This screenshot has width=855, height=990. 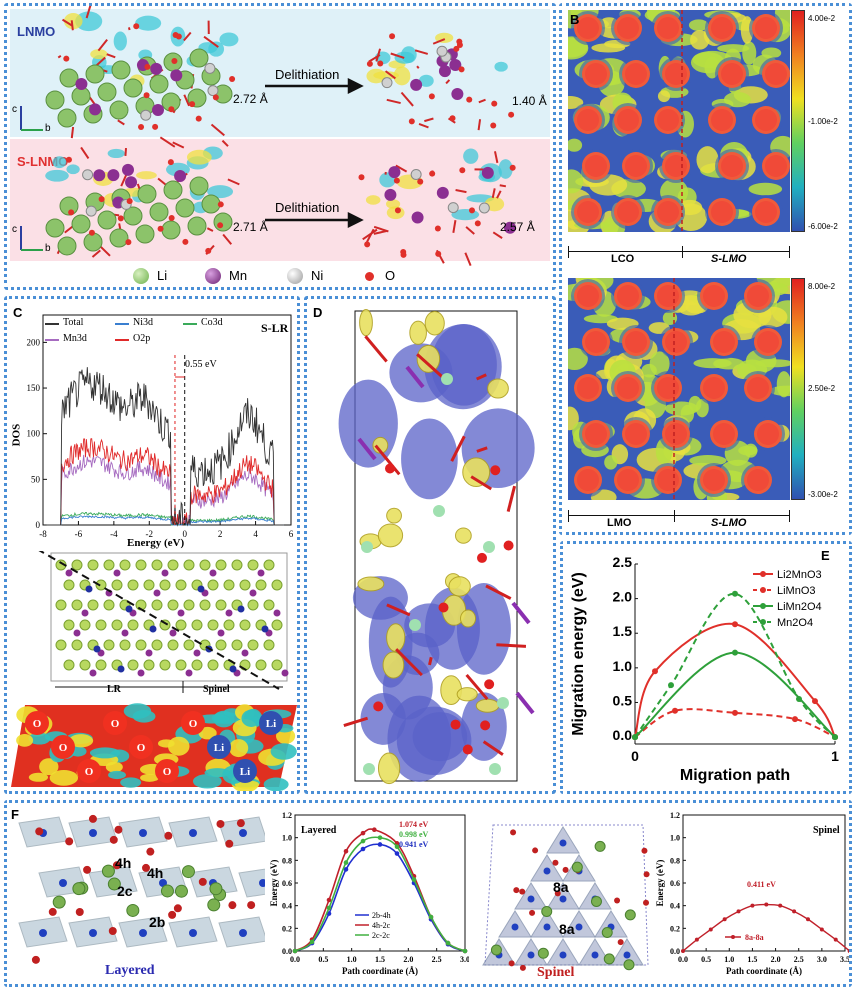 I want to click on series-line-Li2MnO3, so click(x=735, y=680).